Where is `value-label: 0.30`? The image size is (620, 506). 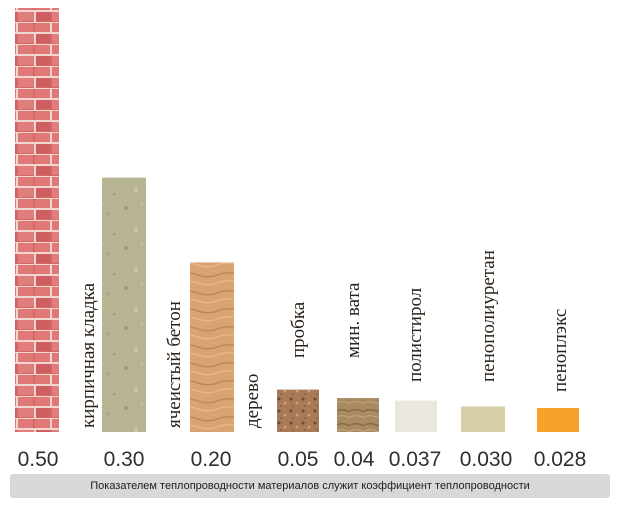
value-label: 0.30 is located at coordinates (124, 459).